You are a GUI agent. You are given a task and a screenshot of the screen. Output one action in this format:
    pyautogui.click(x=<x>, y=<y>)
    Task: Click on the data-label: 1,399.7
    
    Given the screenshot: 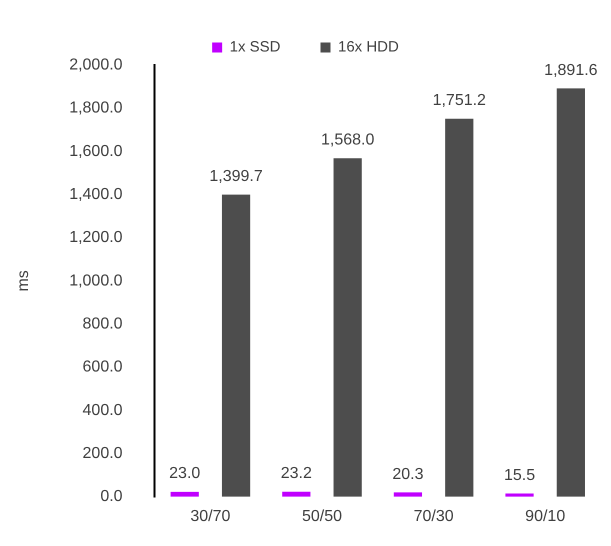 What is the action you would take?
    pyautogui.click(x=236, y=177)
    